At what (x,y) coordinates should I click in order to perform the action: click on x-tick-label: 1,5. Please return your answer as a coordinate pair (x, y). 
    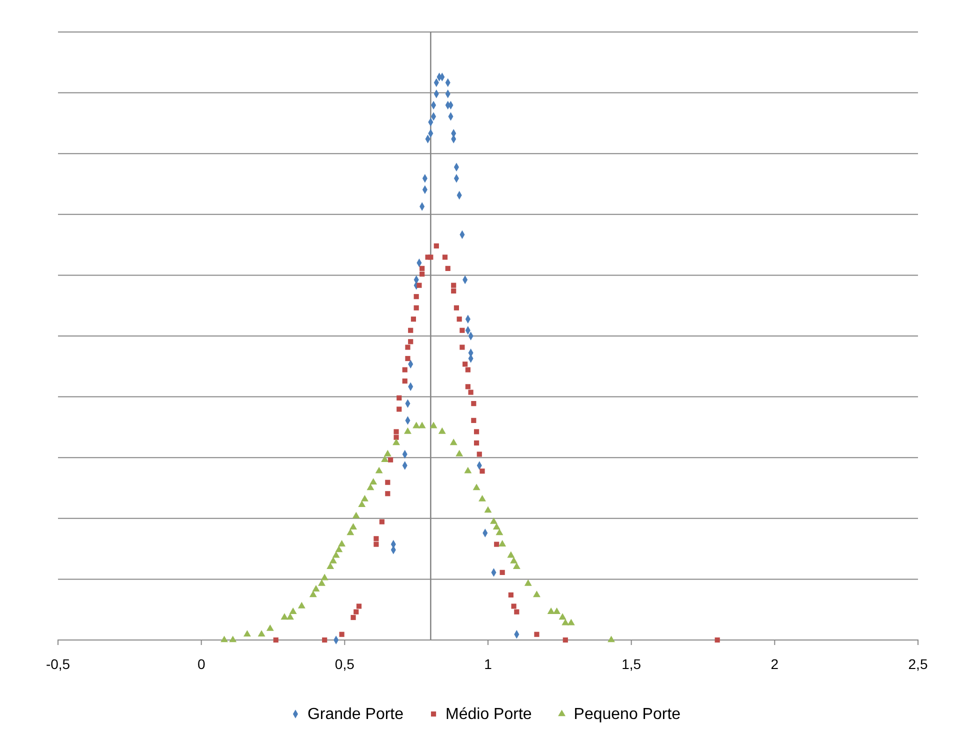
    Looking at the image, I should click on (632, 664).